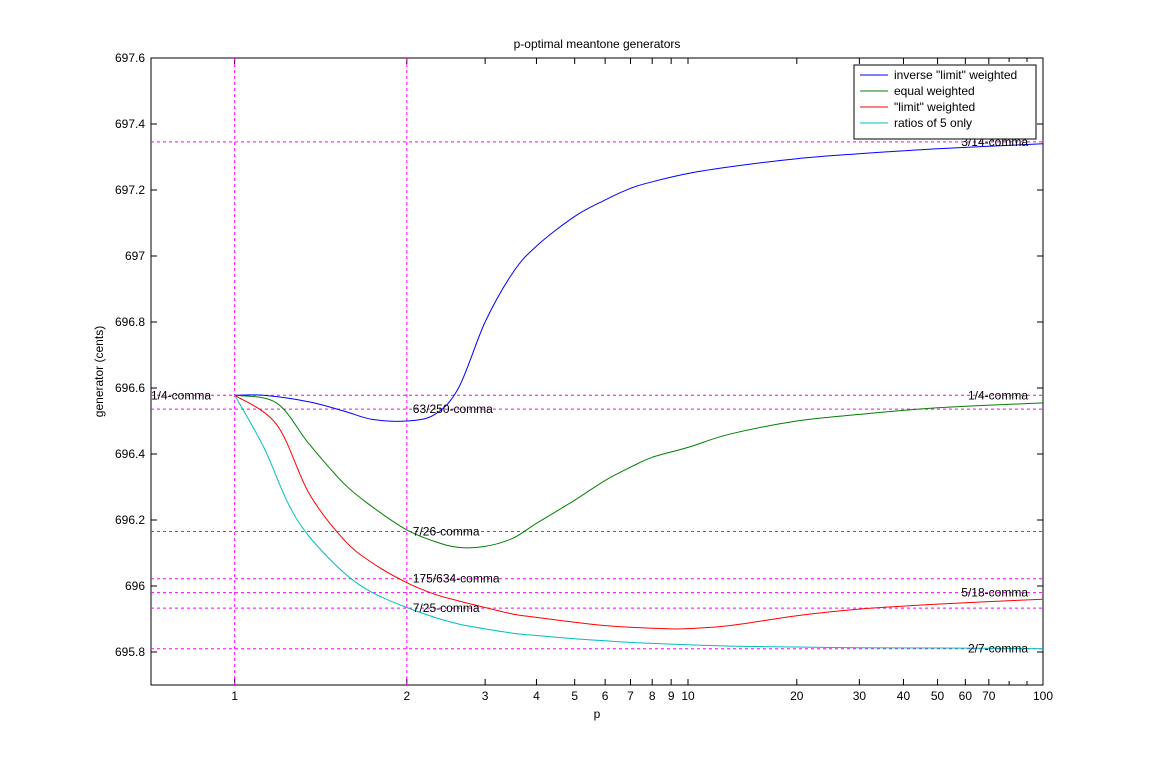 The width and height of the screenshot is (1152, 768). What do you see at coordinates (485, 696) in the screenshot?
I see `x-tick-label: 3` at bounding box center [485, 696].